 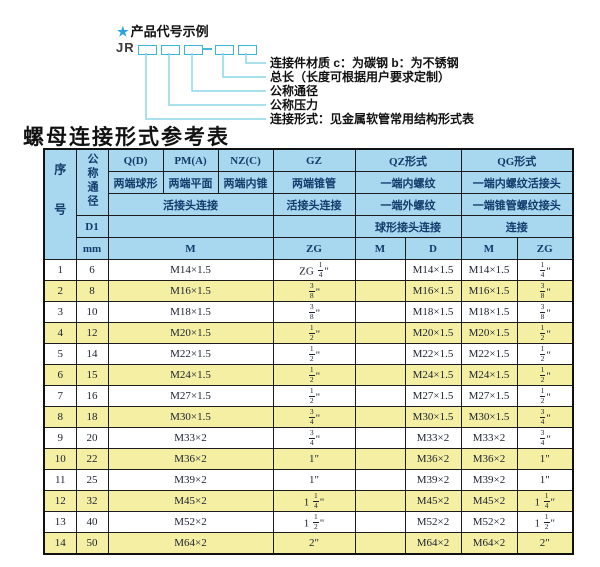 What do you see at coordinates (190, 312) in the screenshot?
I see `cell-m-value: M18×1.5` at bounding box center [190, 312].